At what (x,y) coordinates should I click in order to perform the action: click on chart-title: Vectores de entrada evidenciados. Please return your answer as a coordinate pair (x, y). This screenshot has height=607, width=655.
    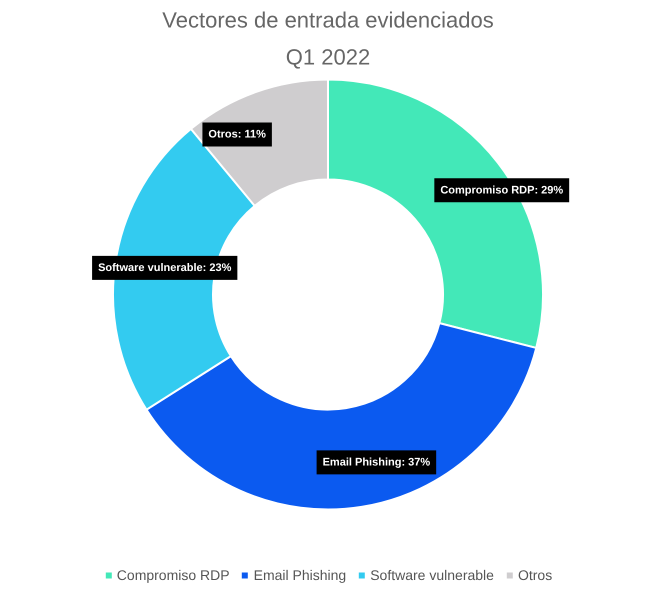
    Looking at the image, I should click on (328, 20).